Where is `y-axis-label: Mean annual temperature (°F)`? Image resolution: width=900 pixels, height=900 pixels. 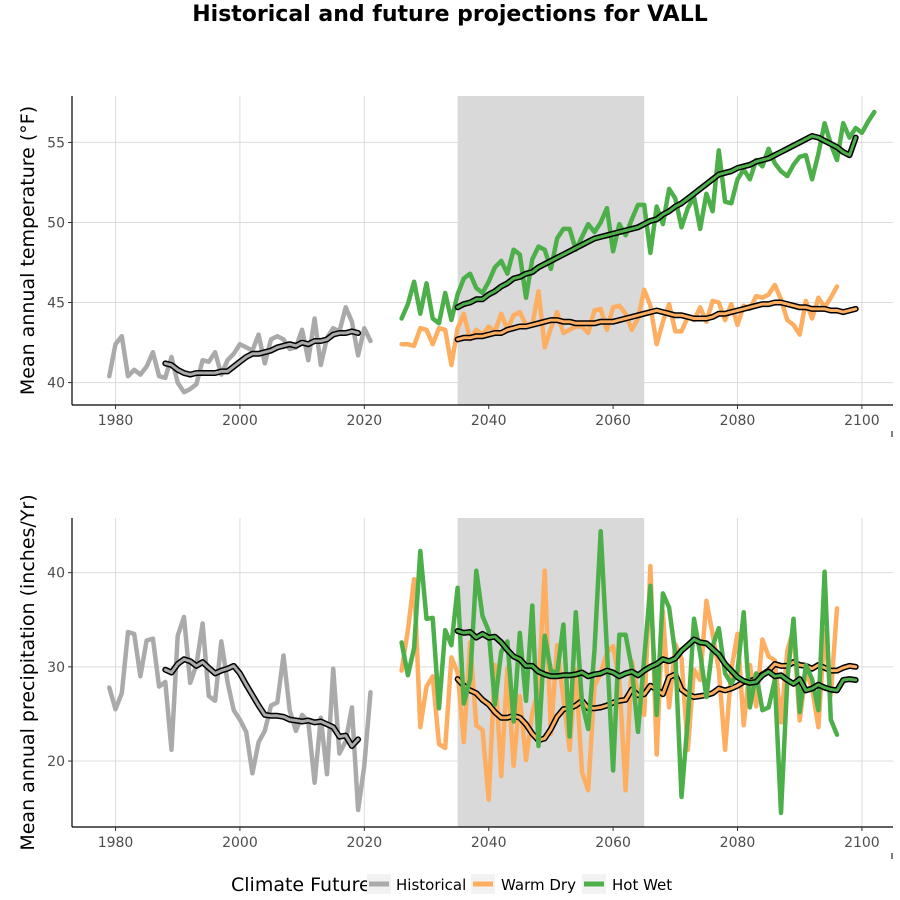
y-axis-label: Mean annual temperature (°F) is located at coordinates (28, 250).